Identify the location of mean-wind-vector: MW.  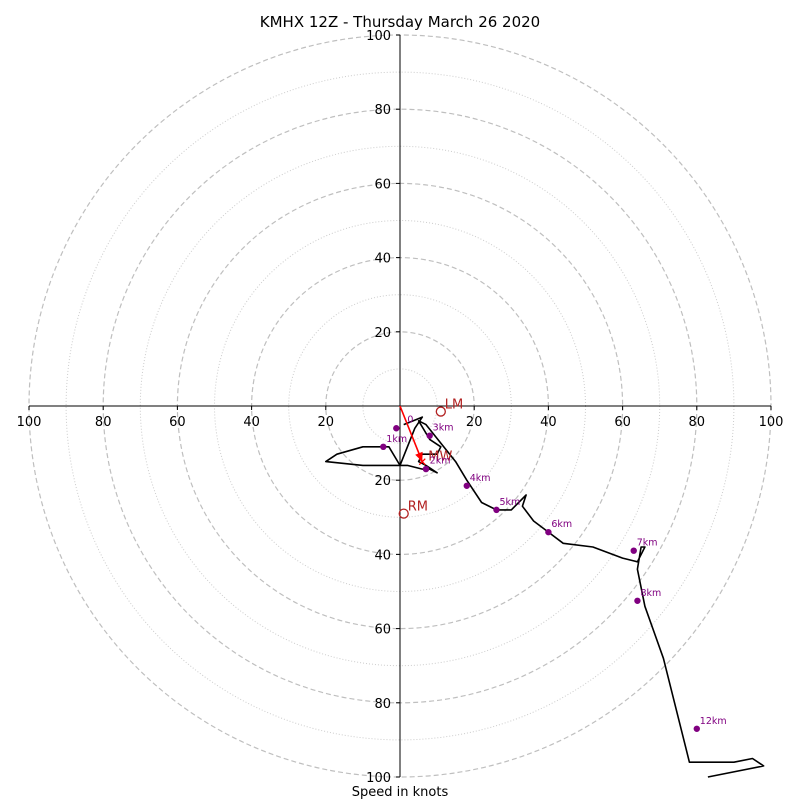
(425, 435).